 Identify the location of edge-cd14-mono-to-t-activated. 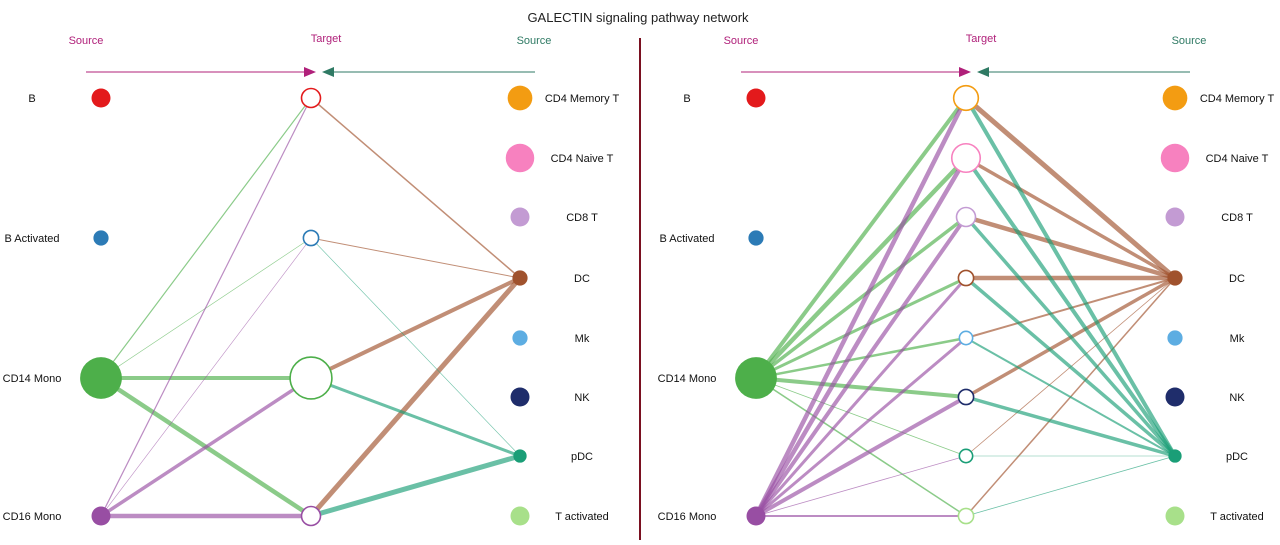
(861, 447).